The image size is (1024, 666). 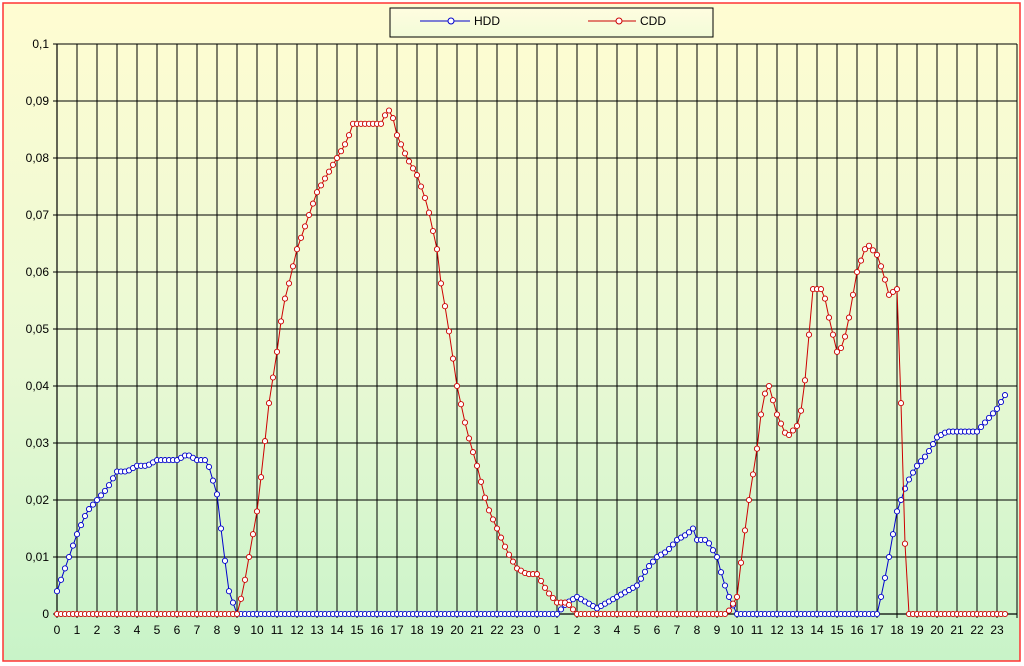 I want to click on x-tick-label: 23, so click(x=517, y=630).